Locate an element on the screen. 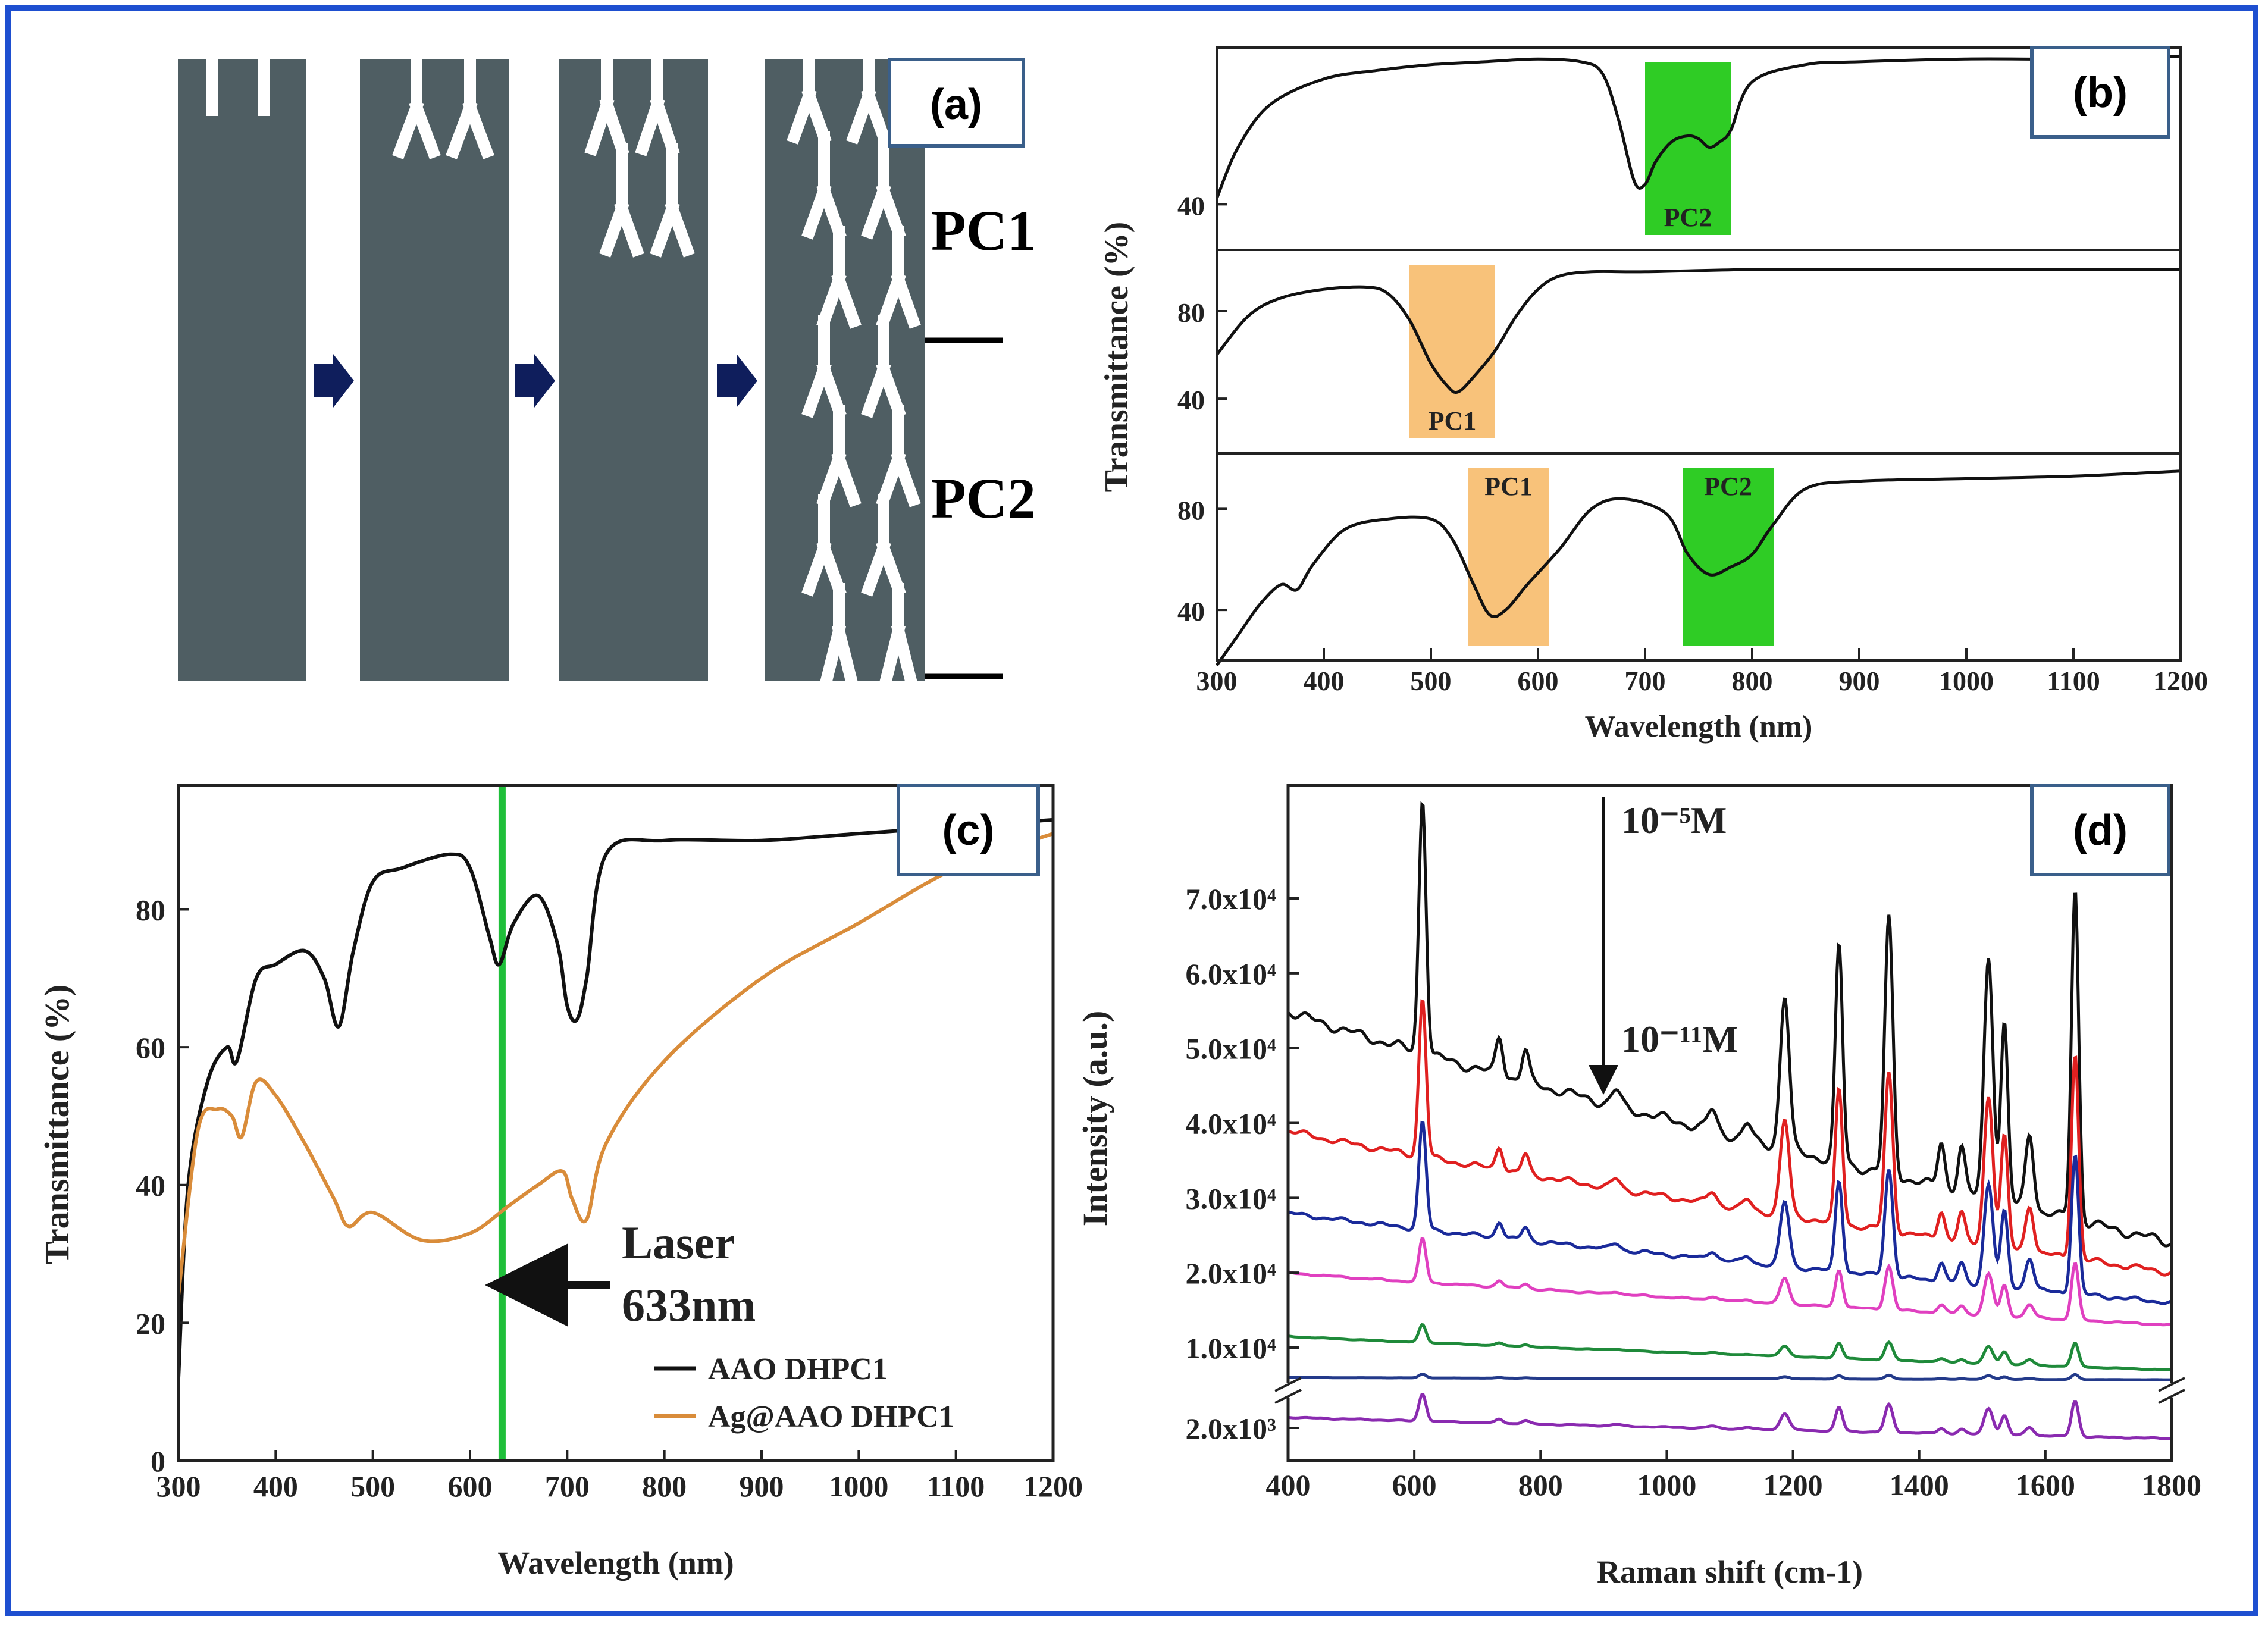  y-tick-label: 20 is located at coordinates (151, 1323).